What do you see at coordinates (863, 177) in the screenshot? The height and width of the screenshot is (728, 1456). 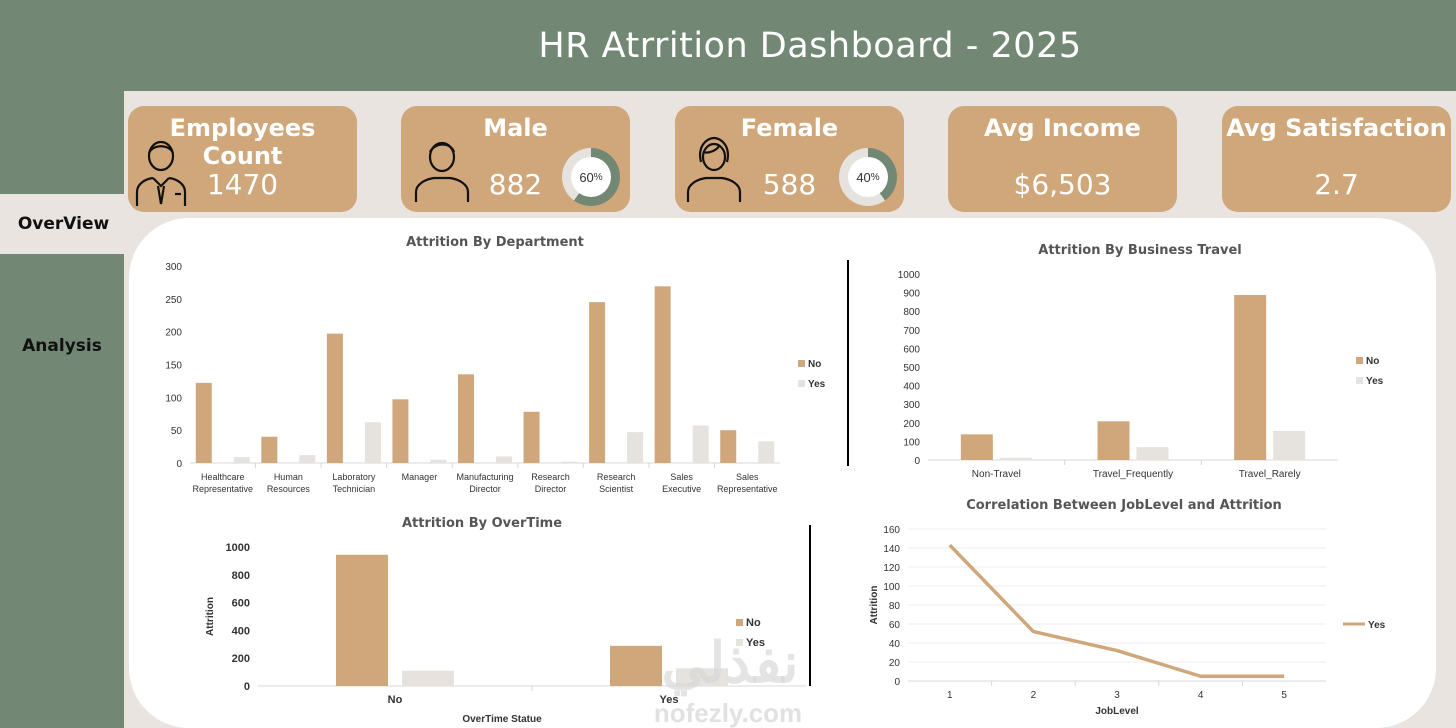 I see `female-percent: 40` at bounding box center [863, 177].